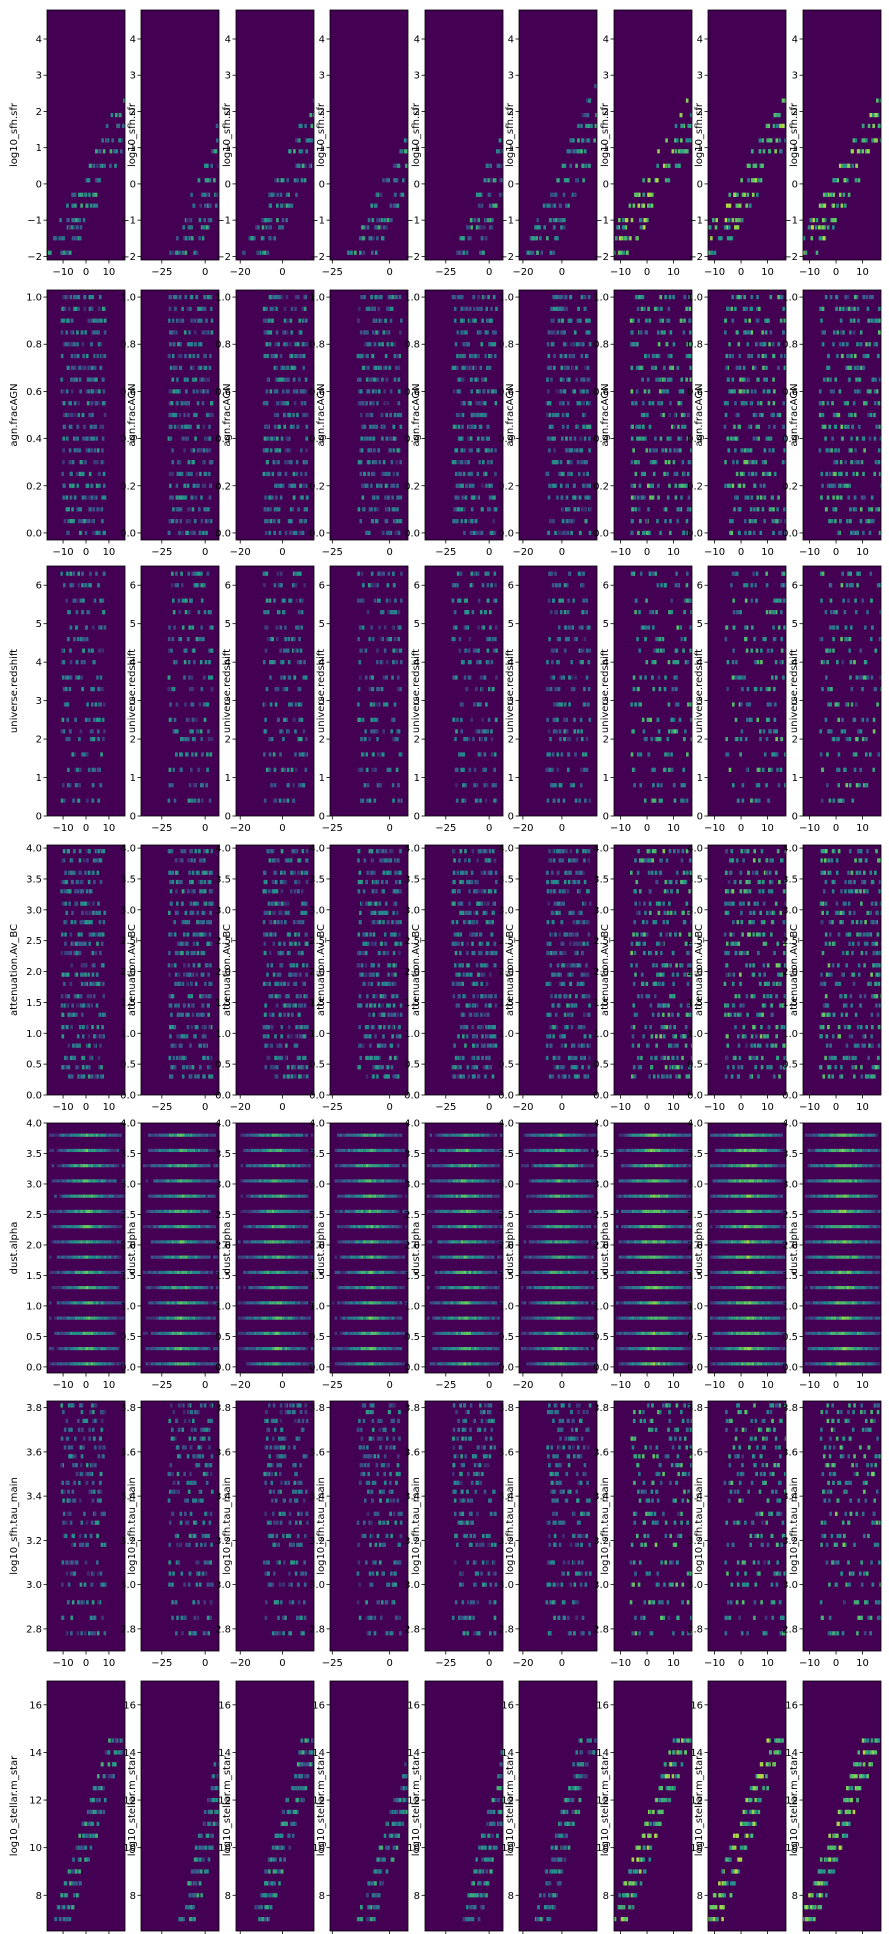  Describe the element at coordinates (369, 135) in the screenshot. I see `panel-frame` at that location.